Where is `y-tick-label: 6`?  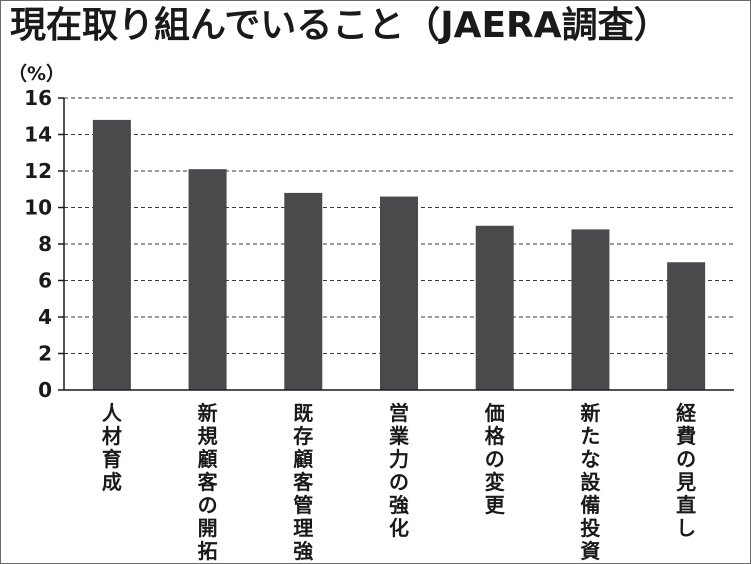 y-tick-label: 6 is located at coordinates (45, 281).